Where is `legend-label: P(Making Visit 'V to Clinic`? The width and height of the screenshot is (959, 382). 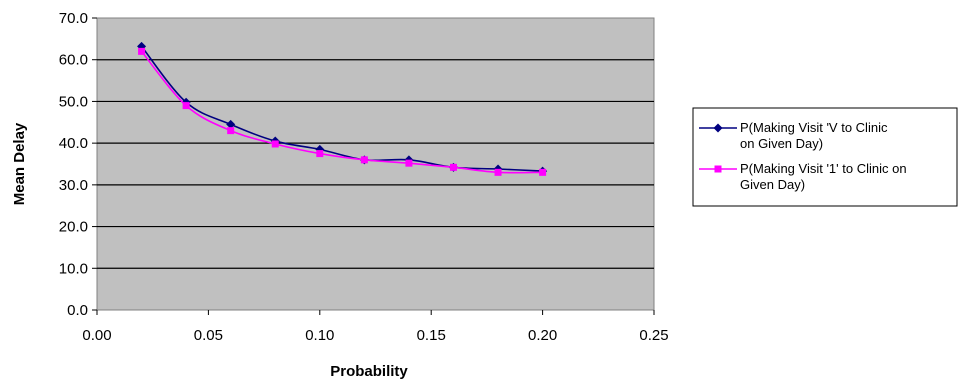
legend-label: P(Making Visit 'V to Clinic is located at coordinates (814, 127).